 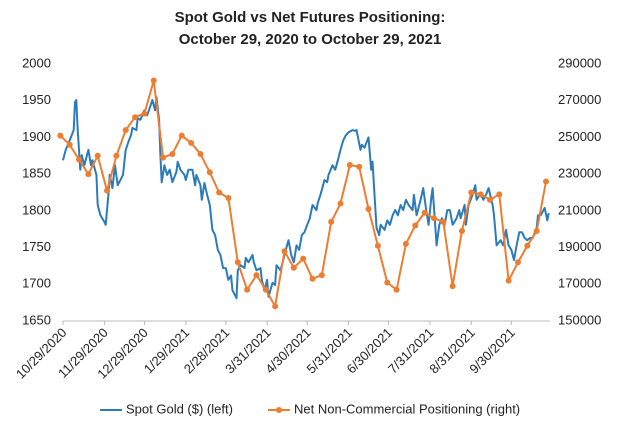 I want to click on chart-title: Spot Gold vs Net Futures Positioning:, so click(x=310, y=17).